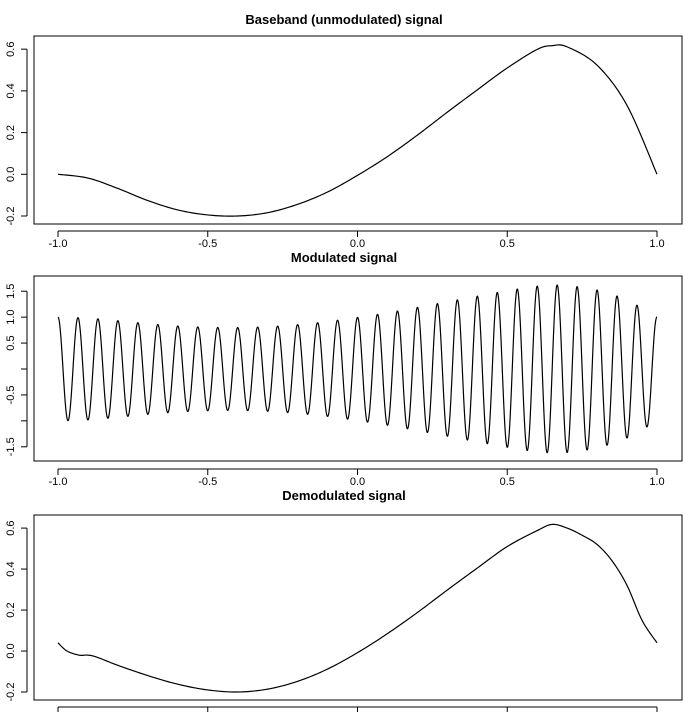 Image resolution: width=700 pixels, height=712 pixels. What do you see at coordinates (11, 446) in the screenshot?
I see `y-tick-label: -1.5` at bounding box center [11, 446].